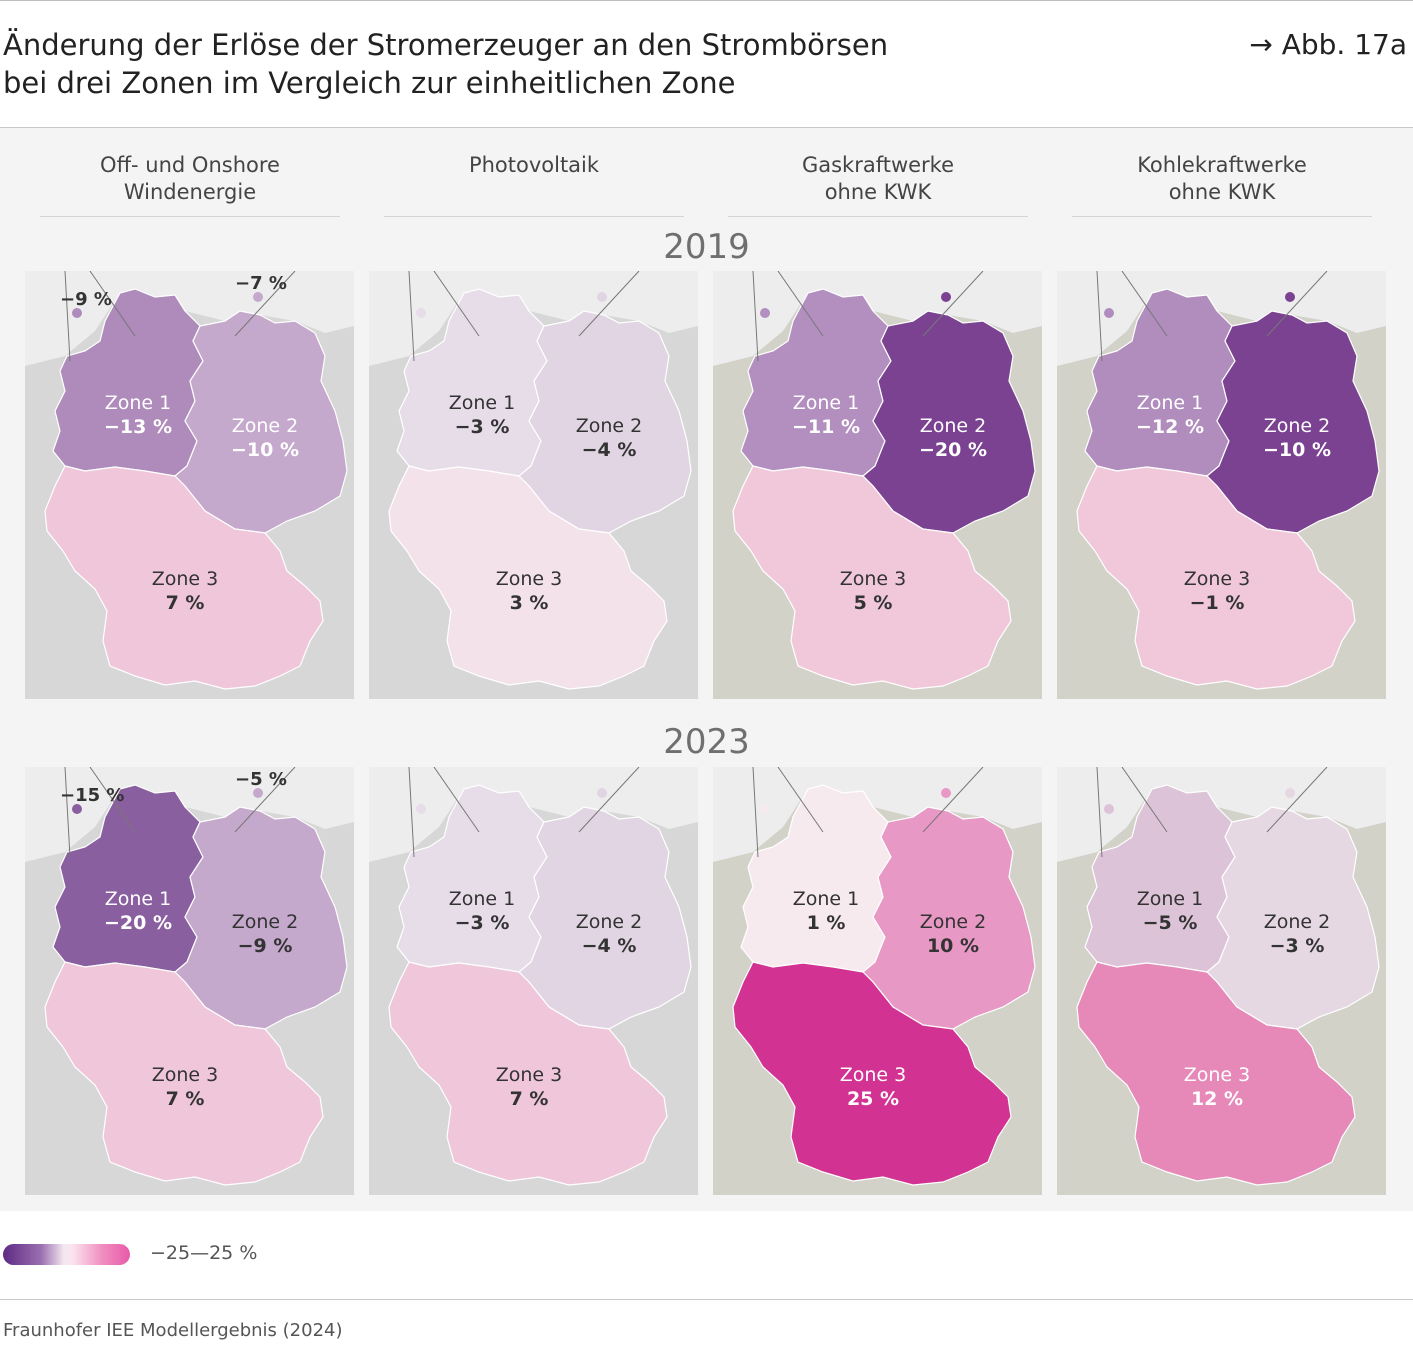  I want to click on zone-value: −3 %, so click(482, 427).